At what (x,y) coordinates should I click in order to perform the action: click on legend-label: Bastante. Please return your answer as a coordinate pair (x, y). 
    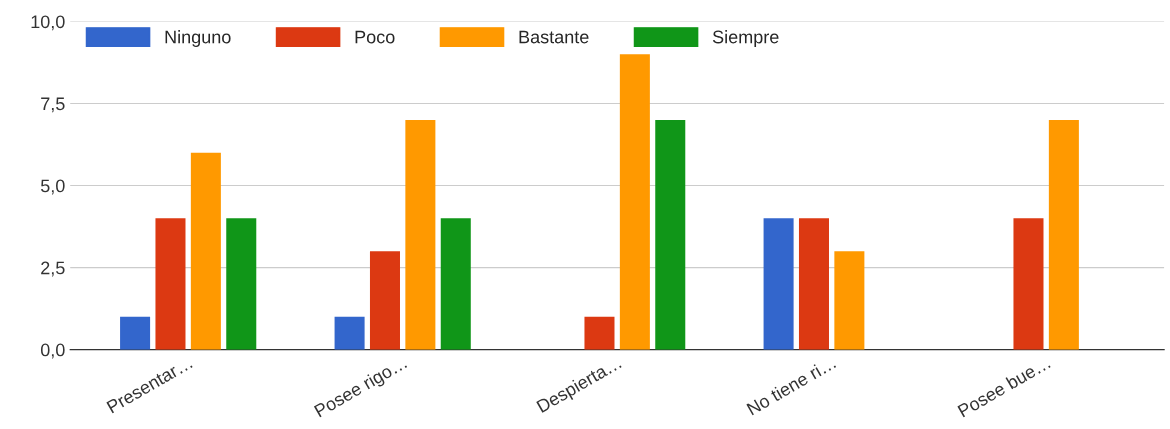
    Looking at the image, I should click on (554, 37).